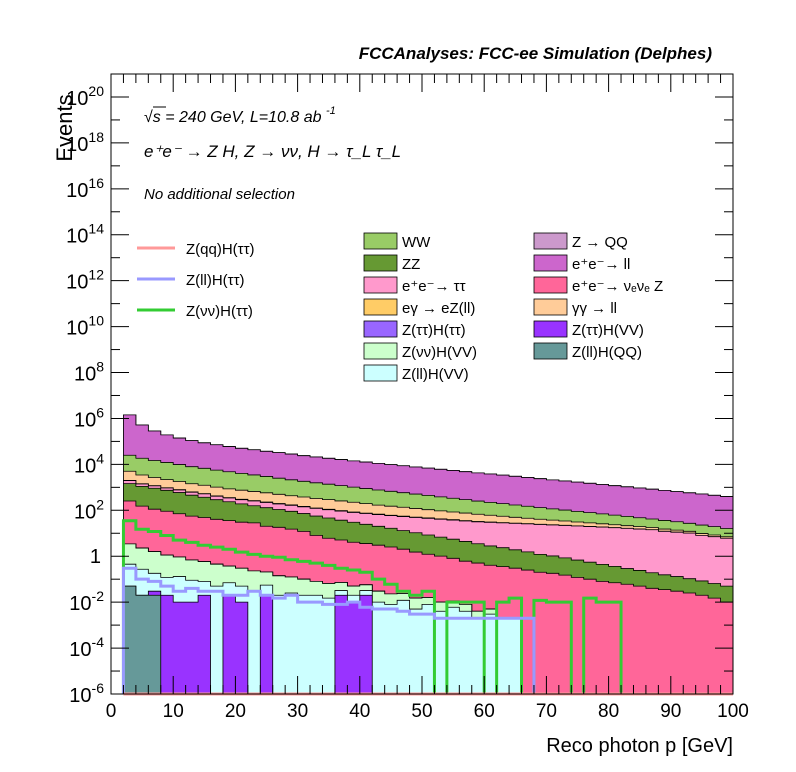 The image size is (796, 772). I want to click on svg-text:√s = 240 GeV, L=10.8 ab: √s = 240 GeV, L=10.8 ab -1, so click(240, 115).